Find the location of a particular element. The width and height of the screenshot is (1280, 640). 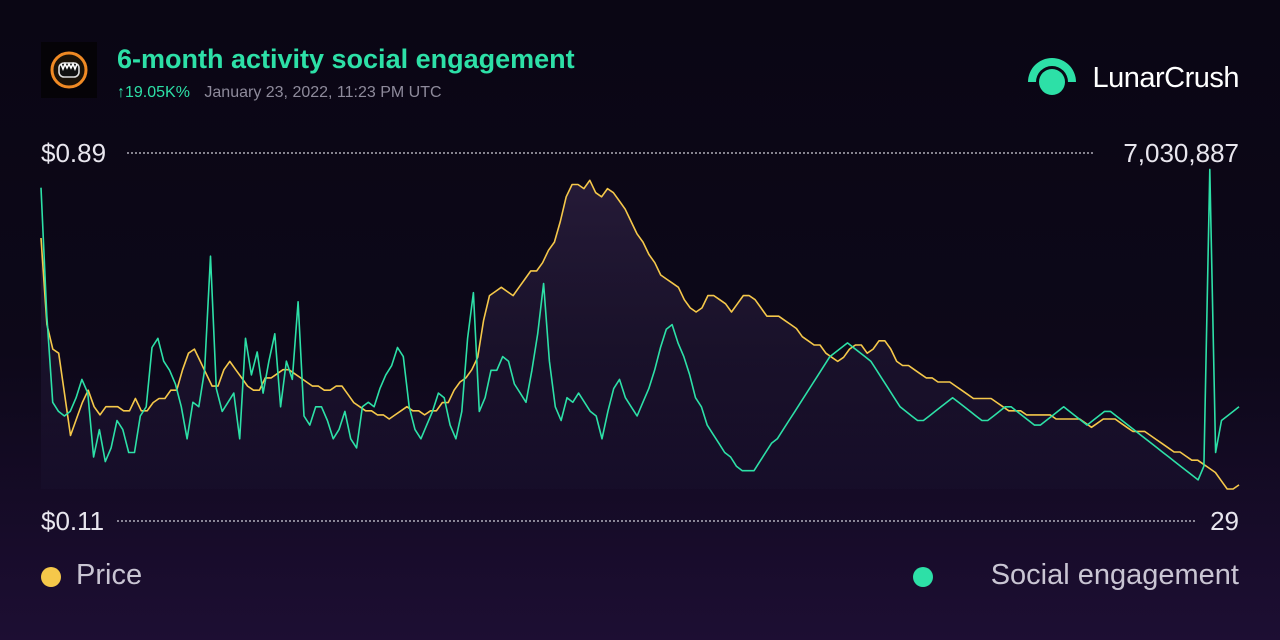

brand-logo: LunarCrush is located at coordinates (1131, 78).